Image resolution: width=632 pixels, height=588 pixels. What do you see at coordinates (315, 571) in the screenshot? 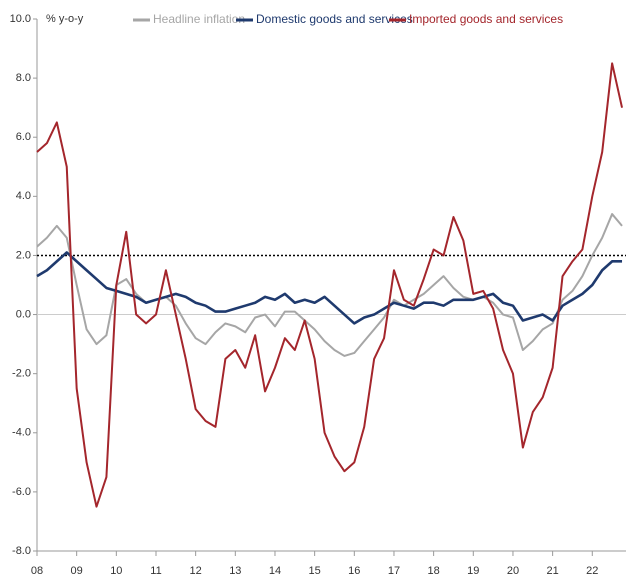
I see `x-tick-label: 15` at bounding box center [315, 571].